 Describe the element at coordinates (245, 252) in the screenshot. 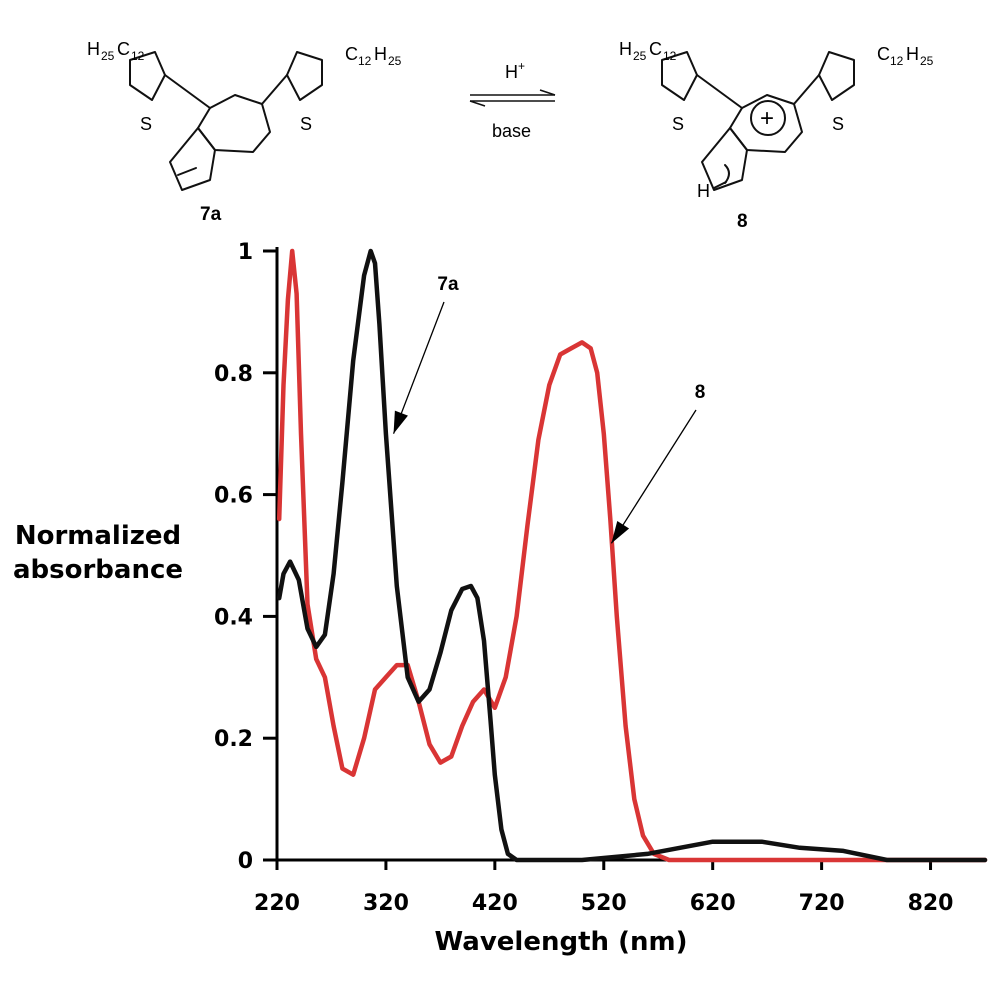

I see `y-tick-label: 1` at that location.